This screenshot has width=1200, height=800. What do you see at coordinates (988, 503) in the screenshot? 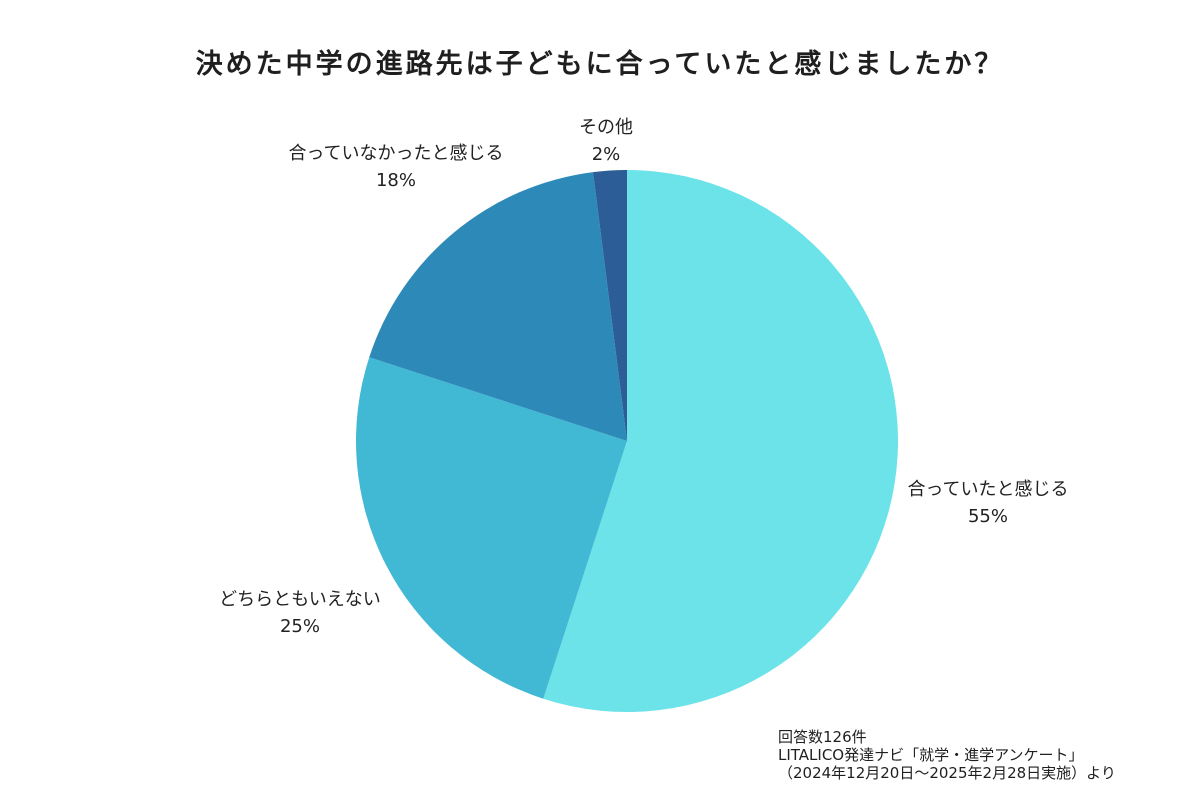
I see `slice-label-fit: 合っていたと感じる 55%` at bounding box center [988, 503].